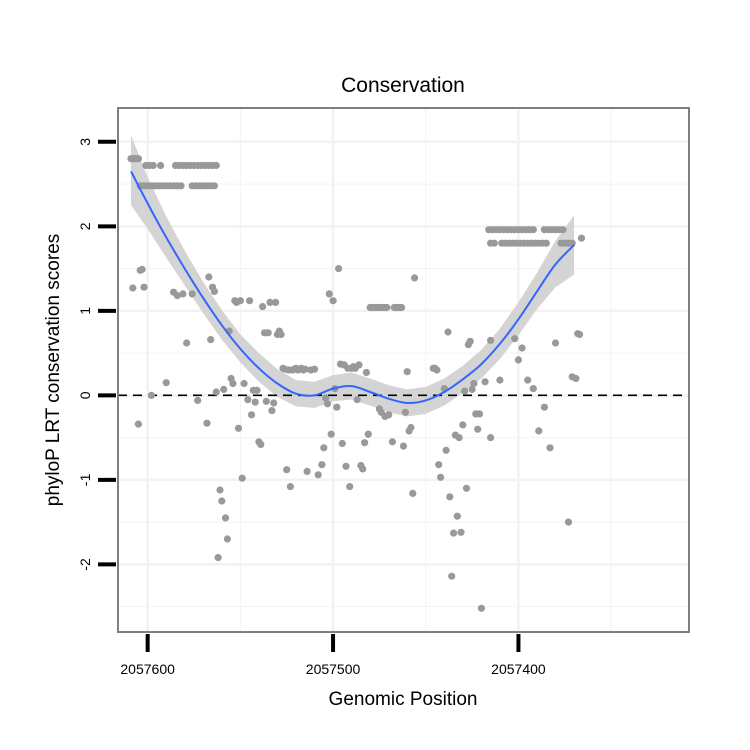 This screenshot has height=750, width=750. Describe the element at coordinates (85, 142) in the screenshot. I see `y-tick-label: 3` at that location.